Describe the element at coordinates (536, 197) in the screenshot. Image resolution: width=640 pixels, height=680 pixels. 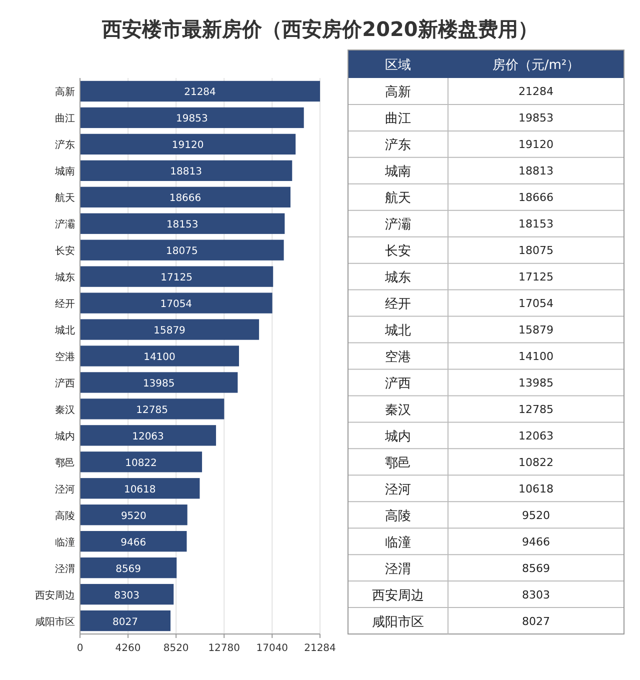
I see `data-label: 18666` at that location.